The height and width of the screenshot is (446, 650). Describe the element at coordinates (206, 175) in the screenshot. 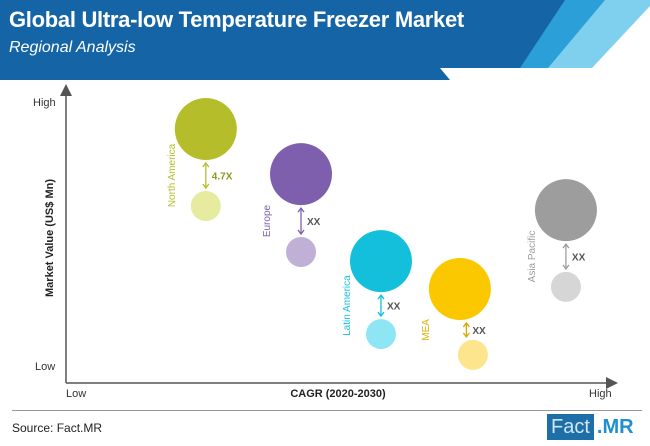

I see `arrowheads-north-america` at that location.